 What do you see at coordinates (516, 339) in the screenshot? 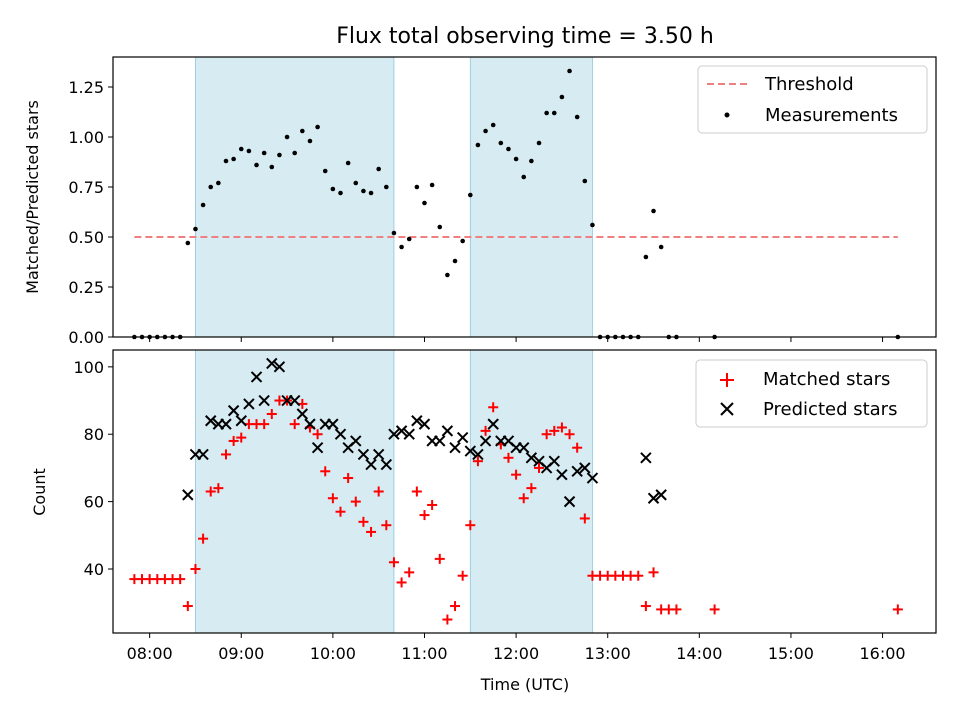
I see `top-x-ticks` at bounding box center [516, 339].